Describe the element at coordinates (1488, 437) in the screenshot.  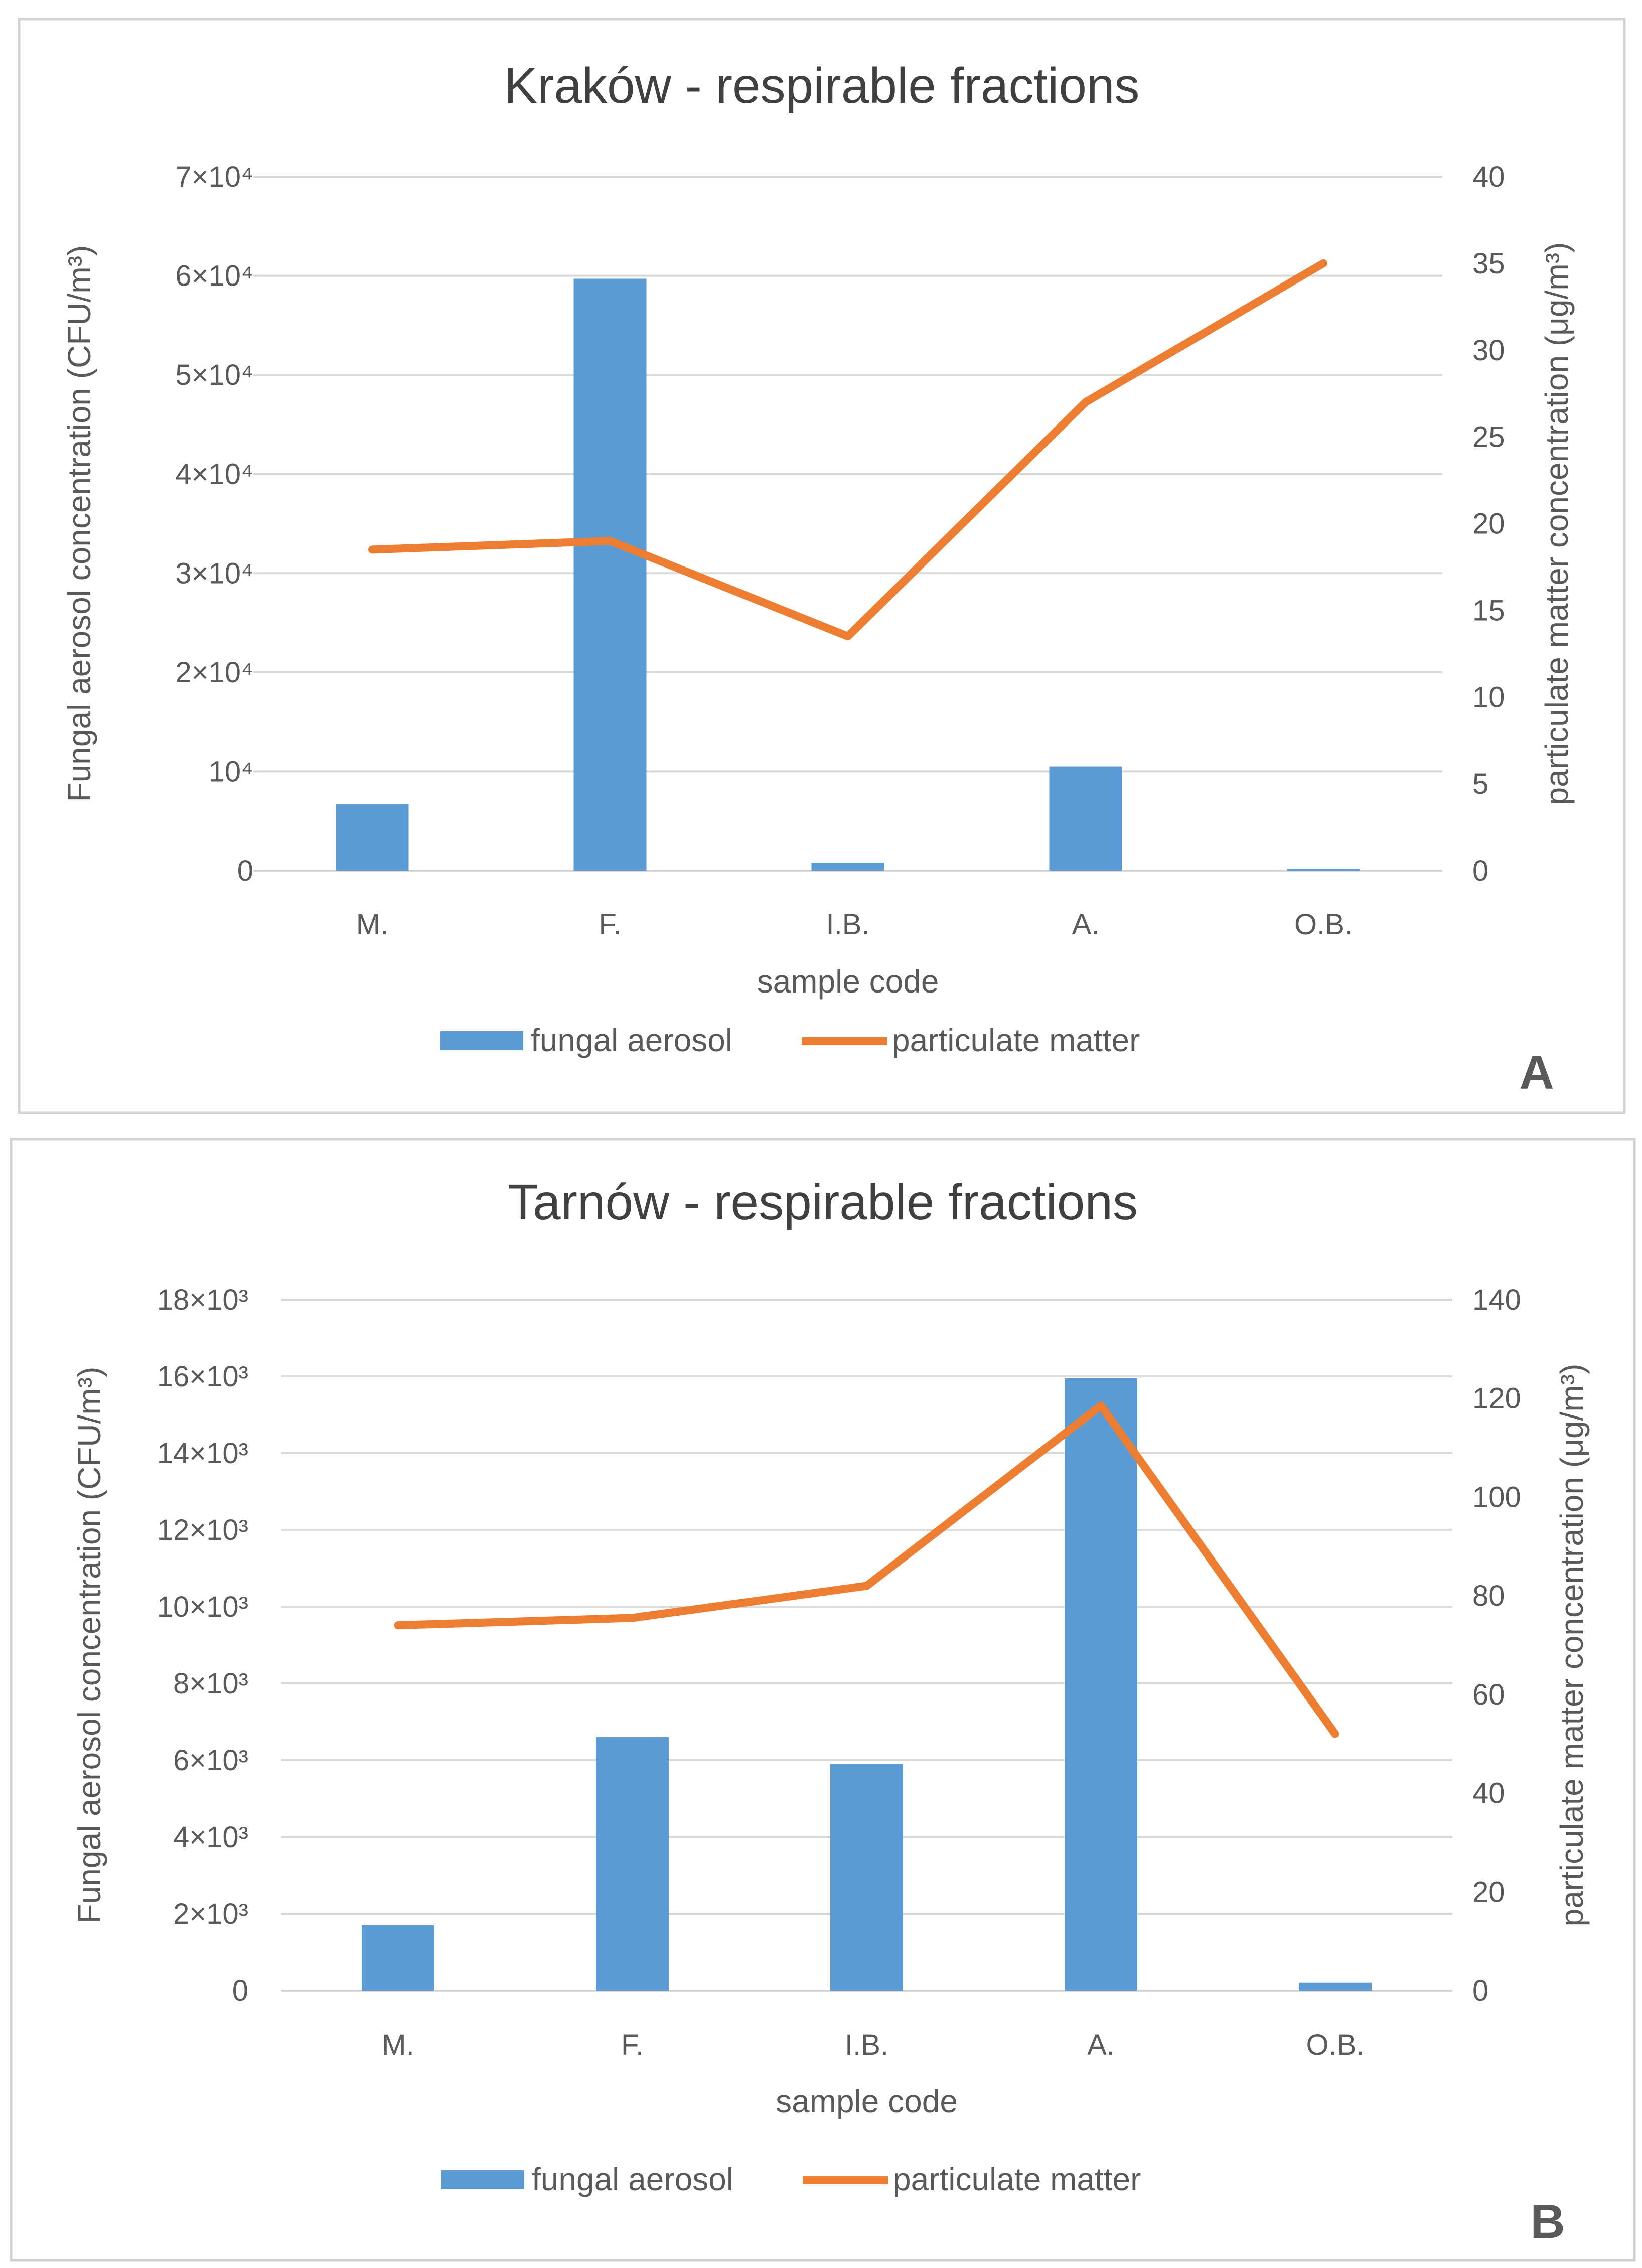
I see `y-right-tick-label: 25` at that location.